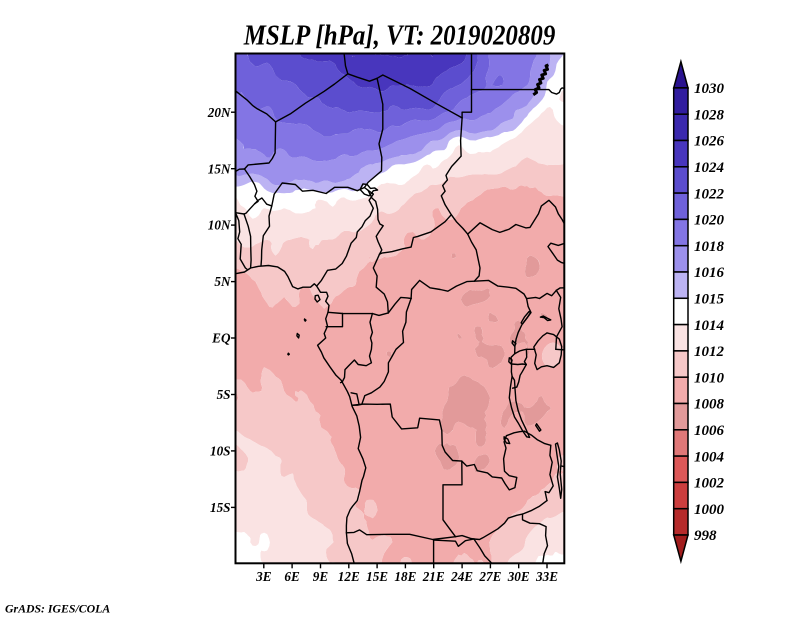  What do you see at coordinates (546, 576) in the screenshot?
I see `svg-text: 33E` at bounding box center [546, 576].